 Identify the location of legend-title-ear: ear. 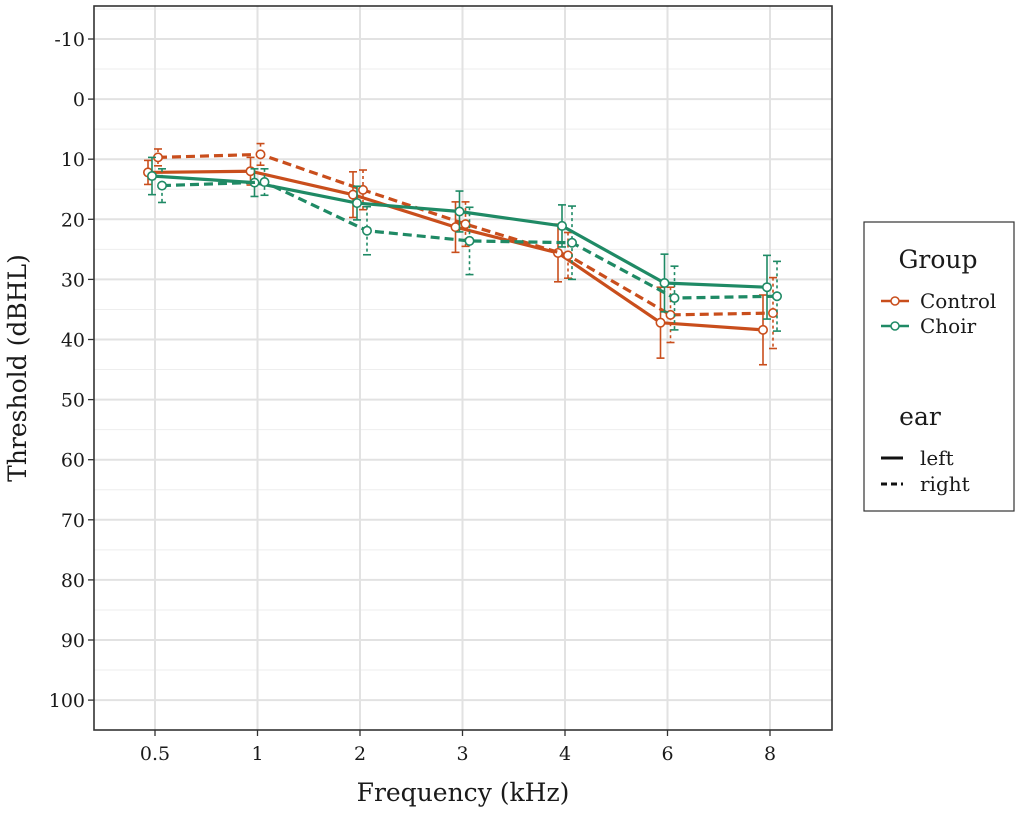
(920, 416).